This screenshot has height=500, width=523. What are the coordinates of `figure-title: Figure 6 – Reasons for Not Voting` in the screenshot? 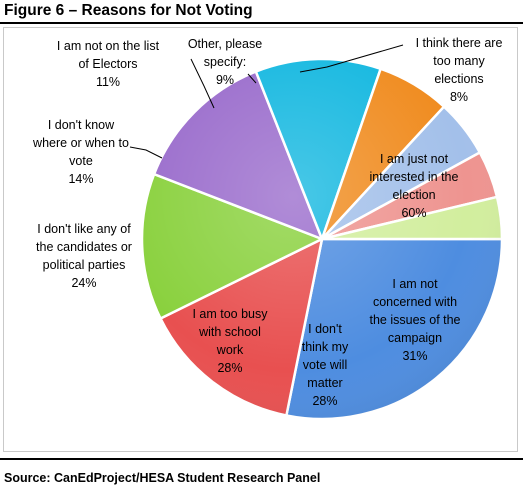 It's located at (128, 10).